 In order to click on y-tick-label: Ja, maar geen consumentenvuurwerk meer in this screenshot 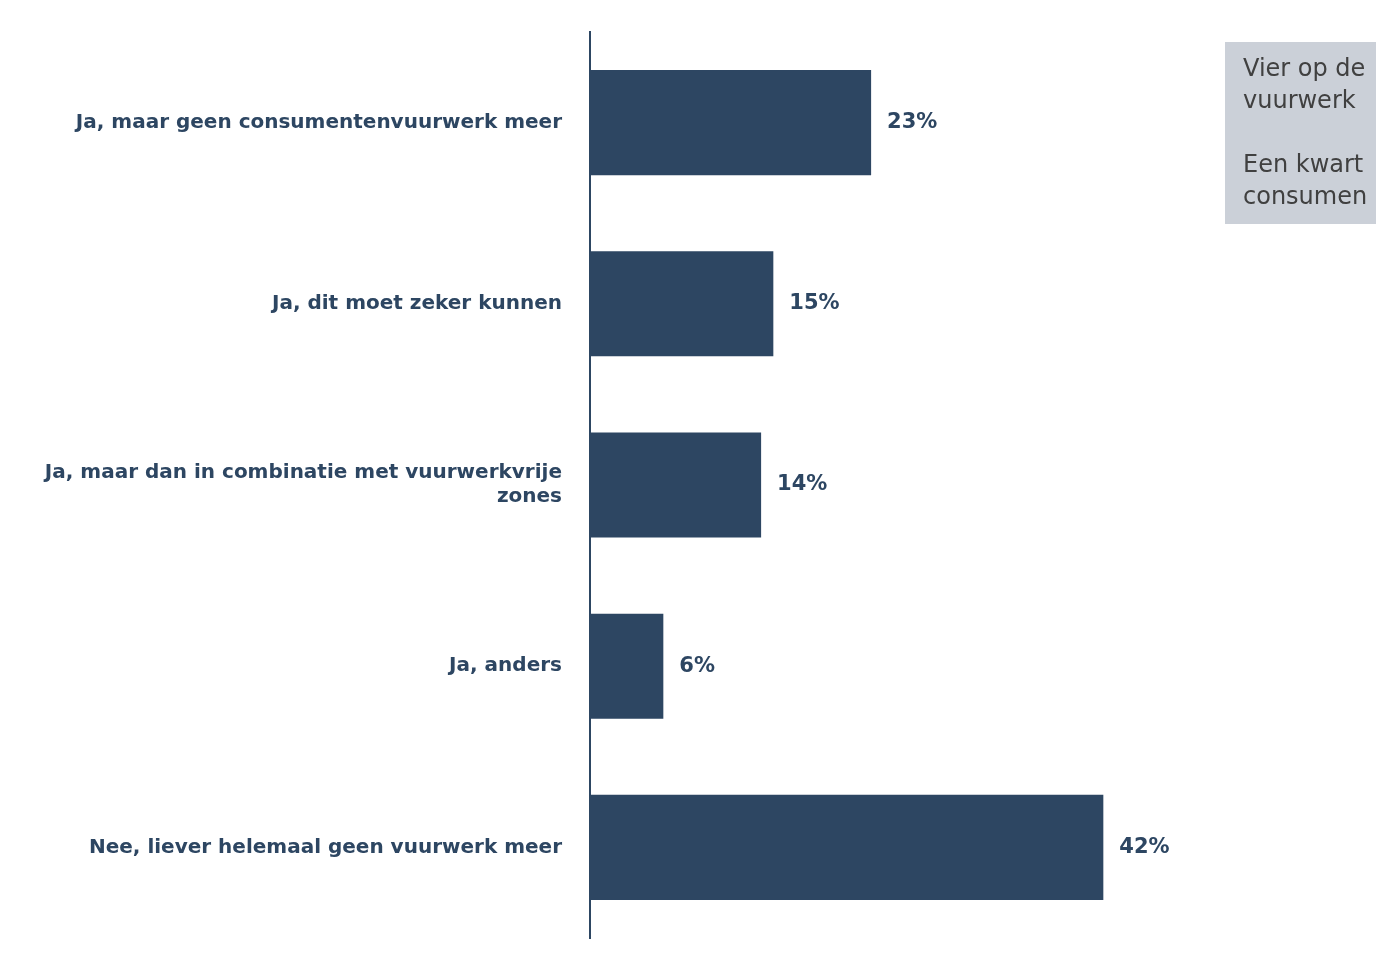, I will do `click(318, 120)`.